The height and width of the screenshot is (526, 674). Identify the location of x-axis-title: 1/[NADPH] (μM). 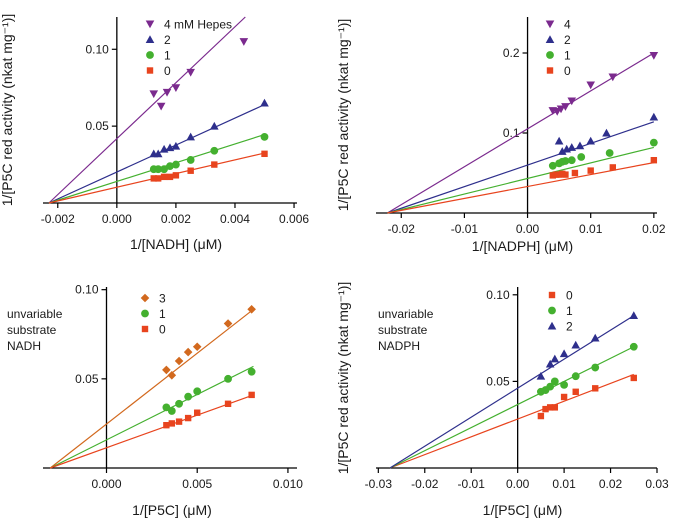
(522, 246).